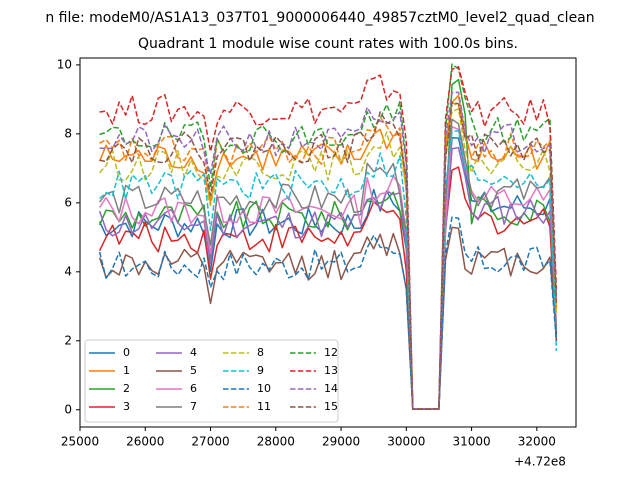 This screenshot has width=640, height=480. Describe the element at coordinates (80, 442) in the screenshot. I see `x-tick-label: 25000` at that location.